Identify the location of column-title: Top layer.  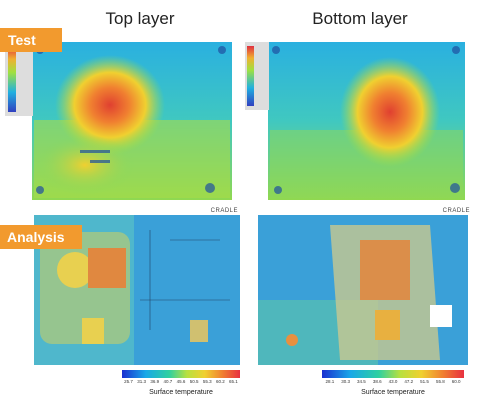
(140, 18).